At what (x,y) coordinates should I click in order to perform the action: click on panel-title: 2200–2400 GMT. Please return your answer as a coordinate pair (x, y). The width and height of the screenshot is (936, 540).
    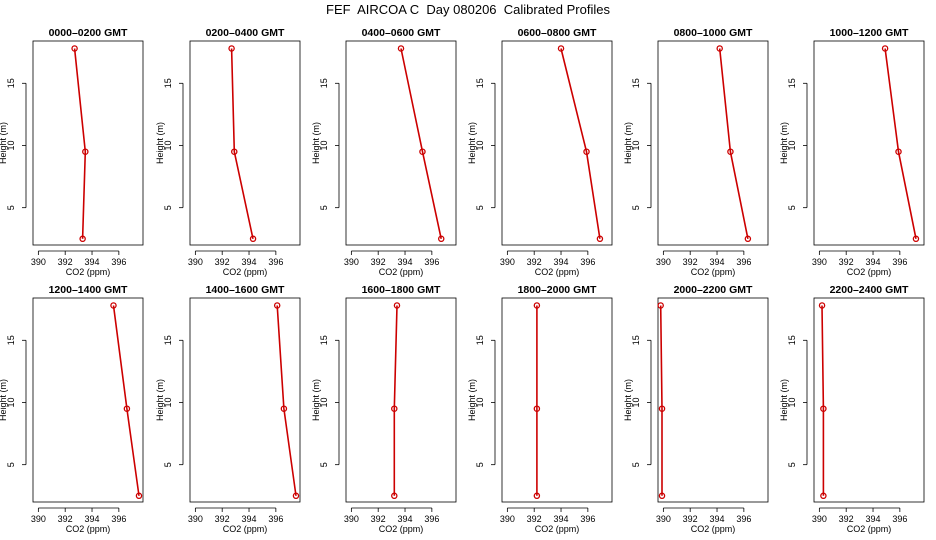
    Looking at the image, I should click on (869, 290).